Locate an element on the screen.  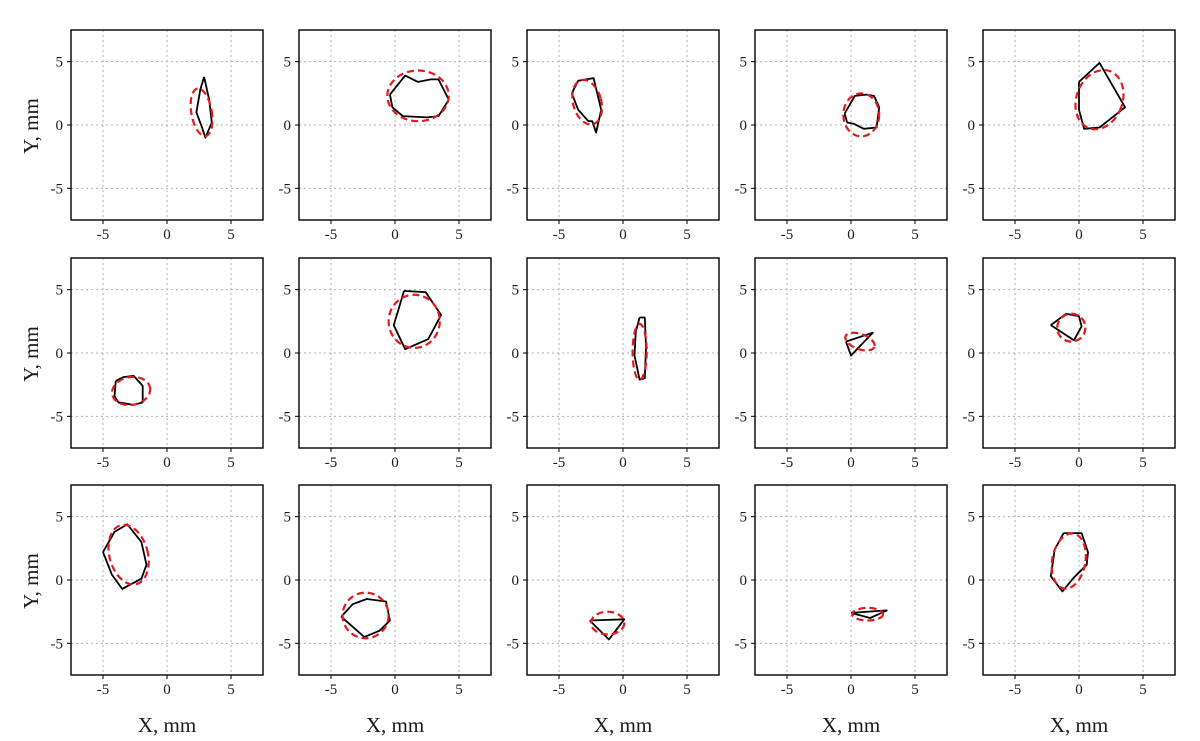
panel-2: -5 0 5 -5 0 5 is located at coordinates (385, 136).